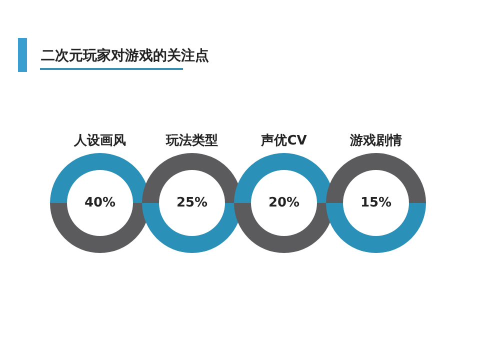 This screenshot has width=500, height=337. I want to click on category-label: 玩法类型, so click(191, 141).